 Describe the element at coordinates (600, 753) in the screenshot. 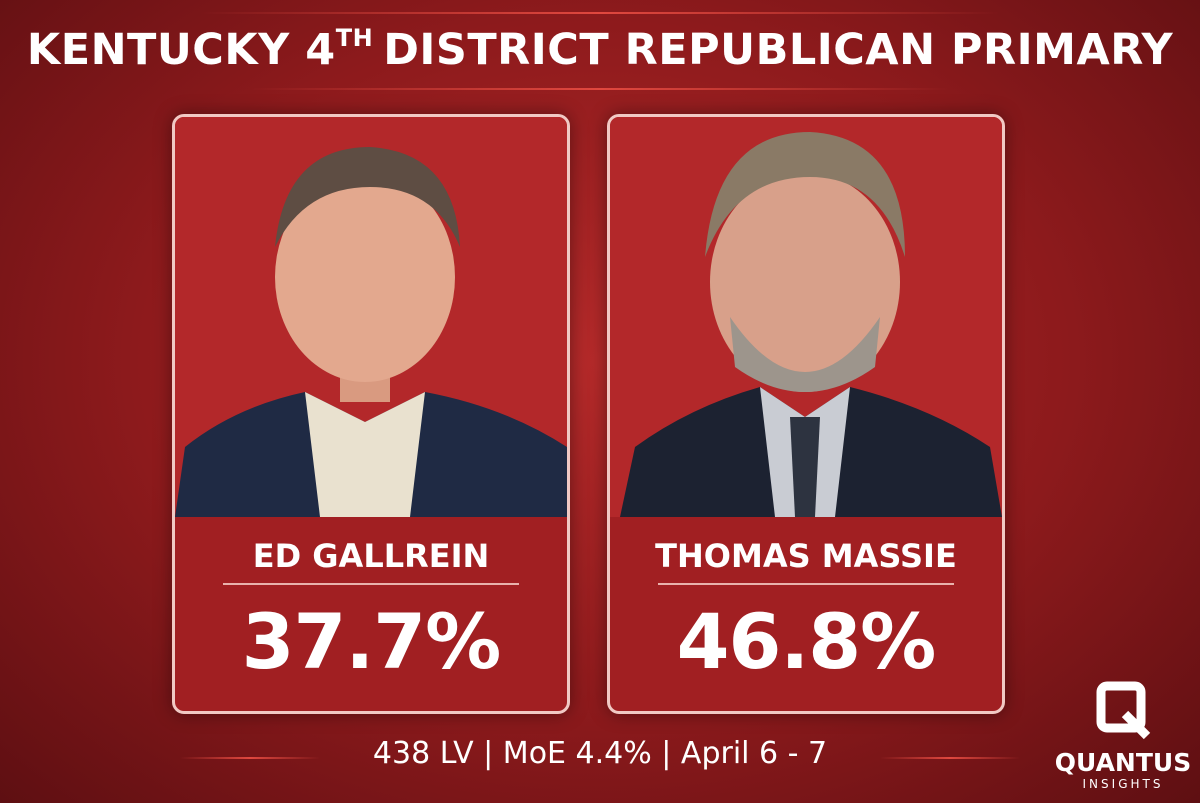

I see `poll-details: 438 LV | MoE 4.4% | April 6 - 7` at that location.